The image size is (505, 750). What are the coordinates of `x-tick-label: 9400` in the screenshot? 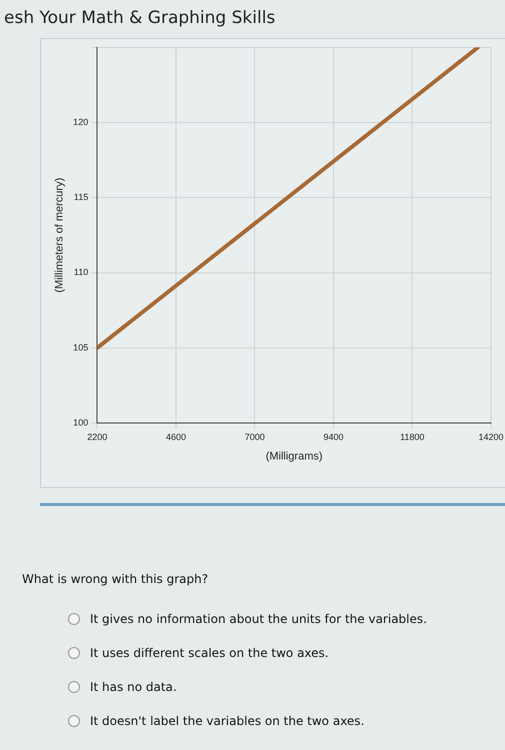 It's located at (333, 437).